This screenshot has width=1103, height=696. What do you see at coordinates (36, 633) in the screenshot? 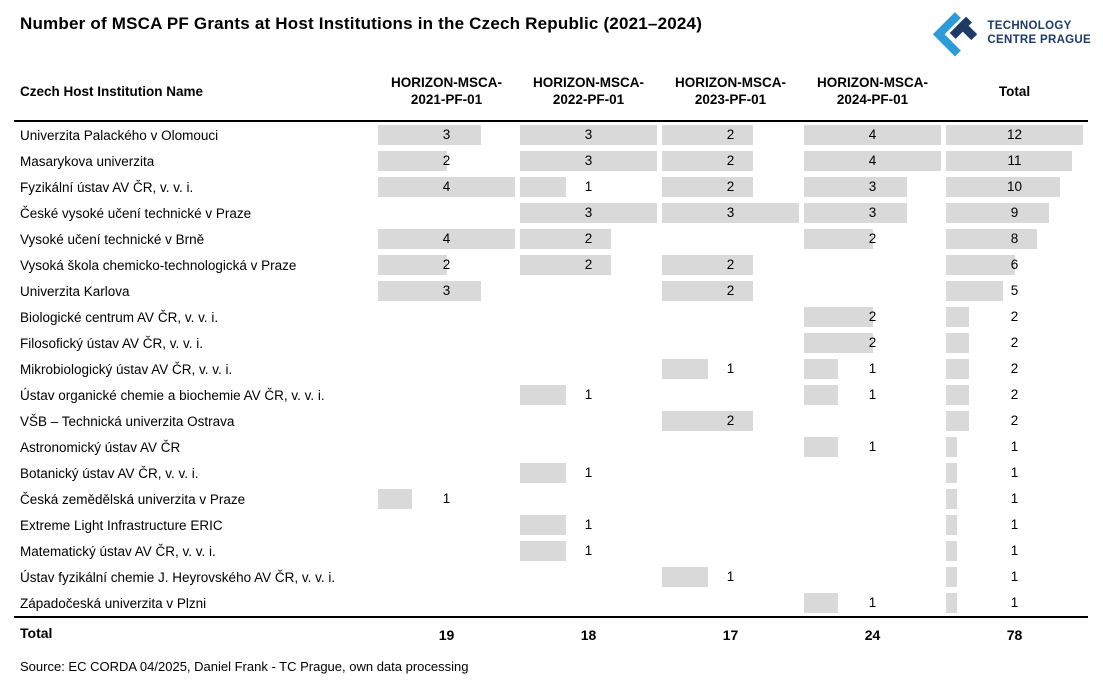
I see `totals-row-label: Total` at bounding box center [36, 633].